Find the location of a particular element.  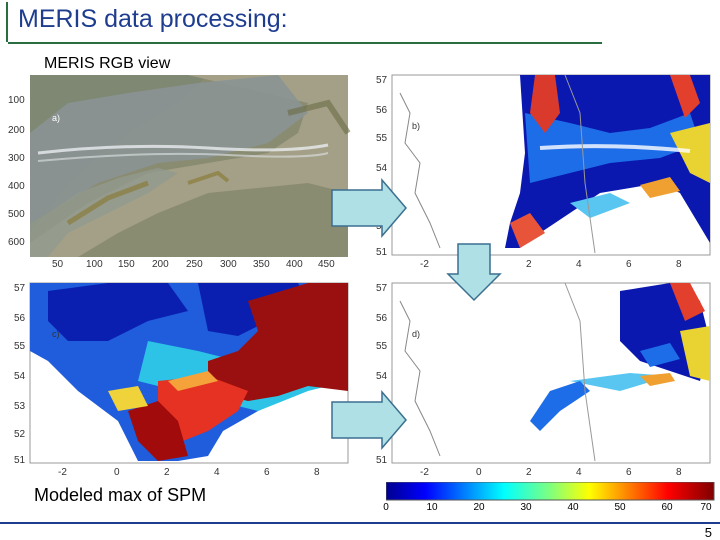

title-accent-bar is located at coordinates (7, 22).